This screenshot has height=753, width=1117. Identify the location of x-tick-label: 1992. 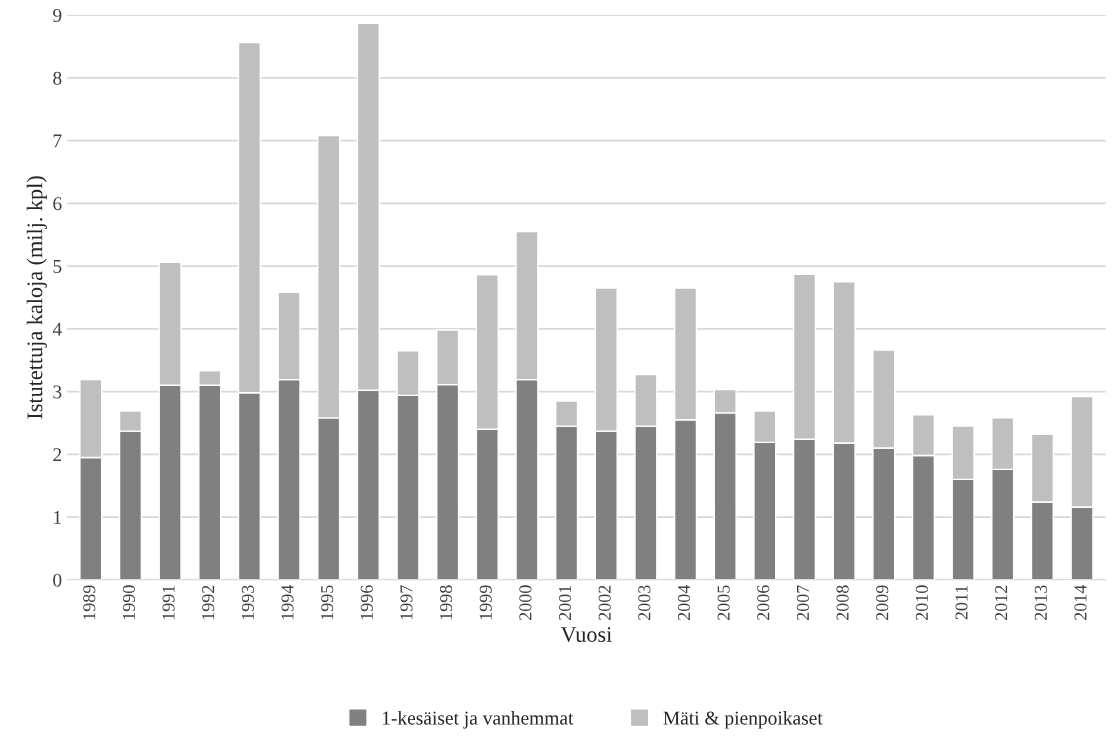
(208, 602).